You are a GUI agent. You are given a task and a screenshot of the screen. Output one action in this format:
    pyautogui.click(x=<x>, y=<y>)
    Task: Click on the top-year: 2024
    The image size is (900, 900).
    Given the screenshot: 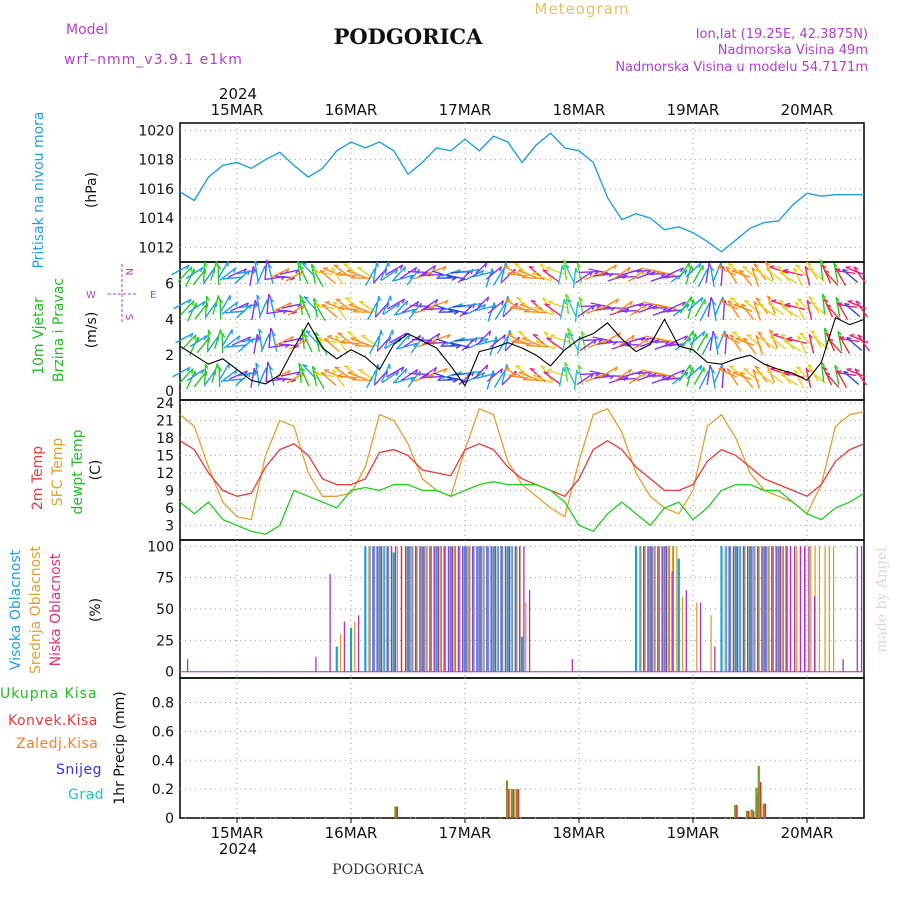 What is the action you would take?
    pyautogui.click(x=238, y=94)
    